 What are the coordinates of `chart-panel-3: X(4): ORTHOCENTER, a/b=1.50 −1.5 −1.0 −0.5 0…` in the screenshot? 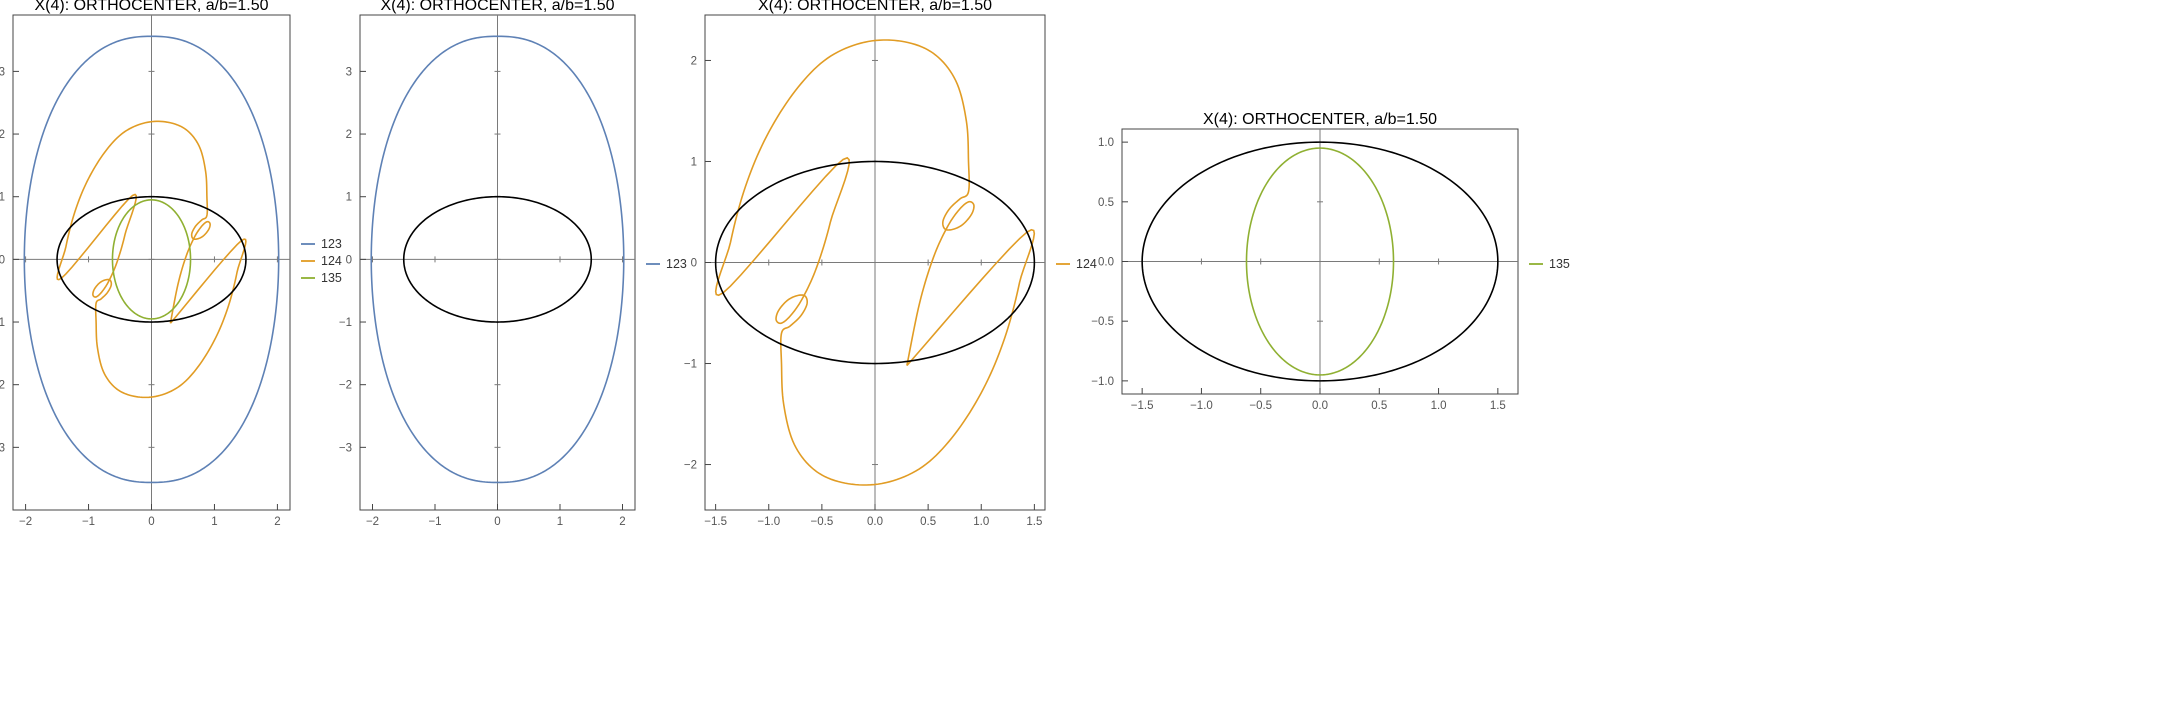 It's located at (890, 264).